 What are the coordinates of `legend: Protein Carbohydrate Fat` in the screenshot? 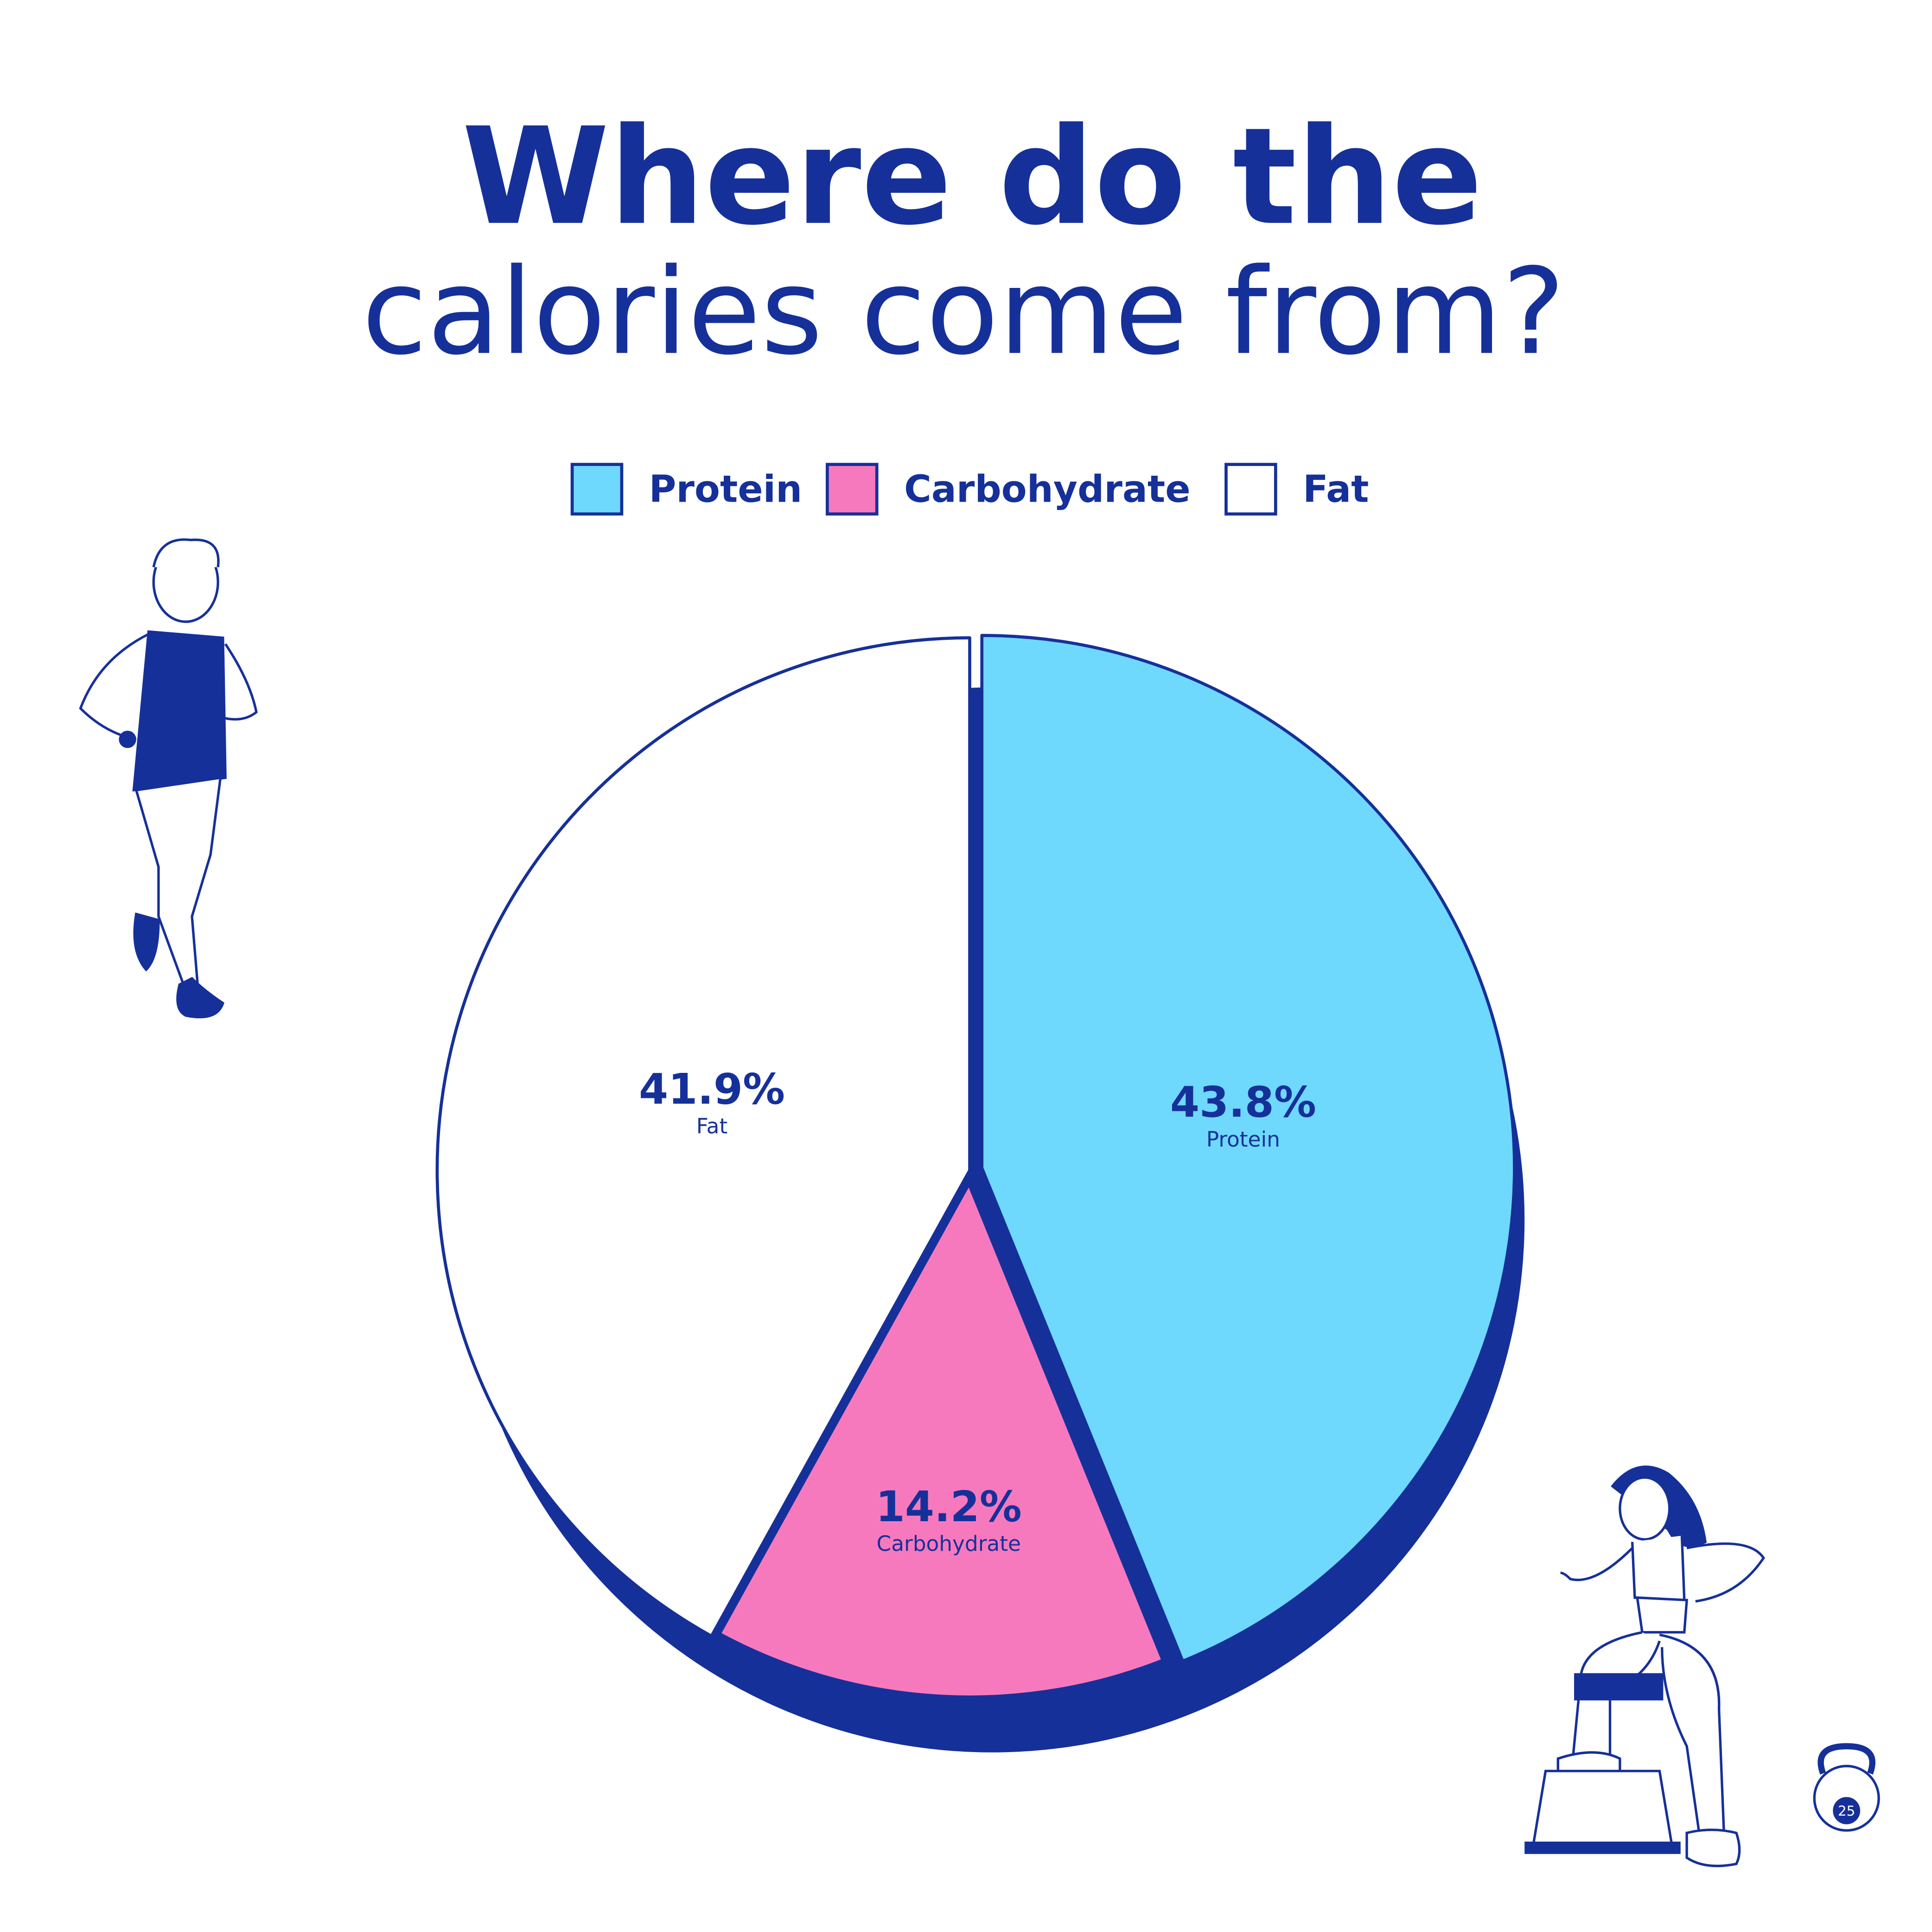 It's located at (970, 489).